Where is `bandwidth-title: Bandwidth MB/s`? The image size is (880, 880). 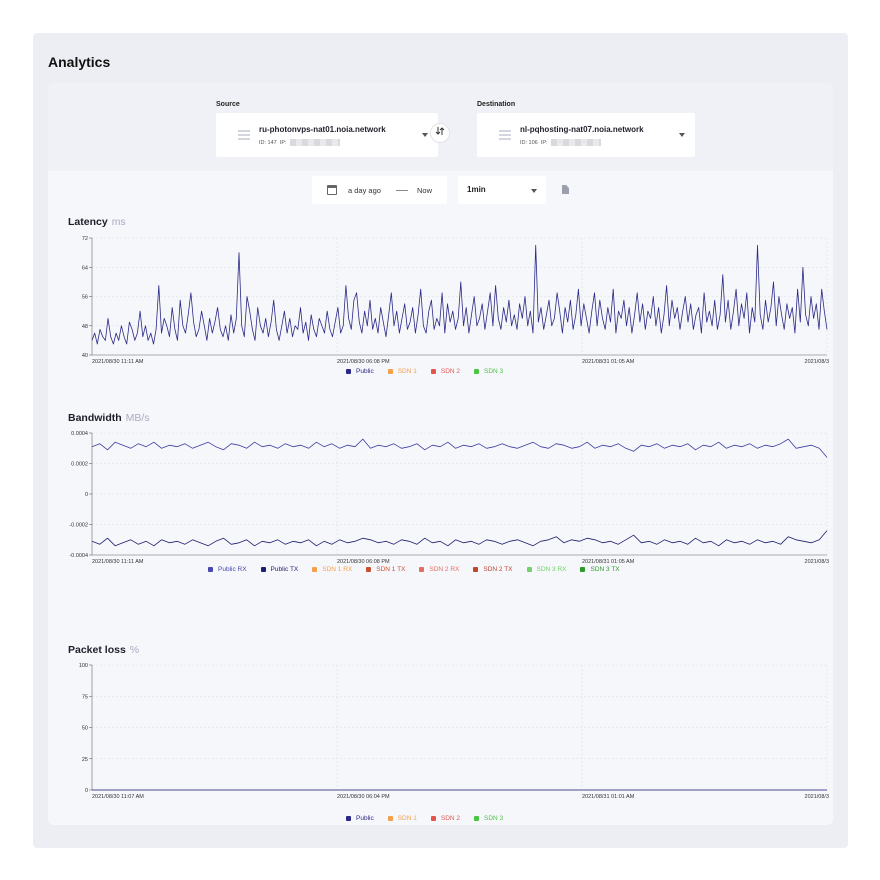 bandwidth-title: Bandwidth MB/s is located at coordinates (109, 418).